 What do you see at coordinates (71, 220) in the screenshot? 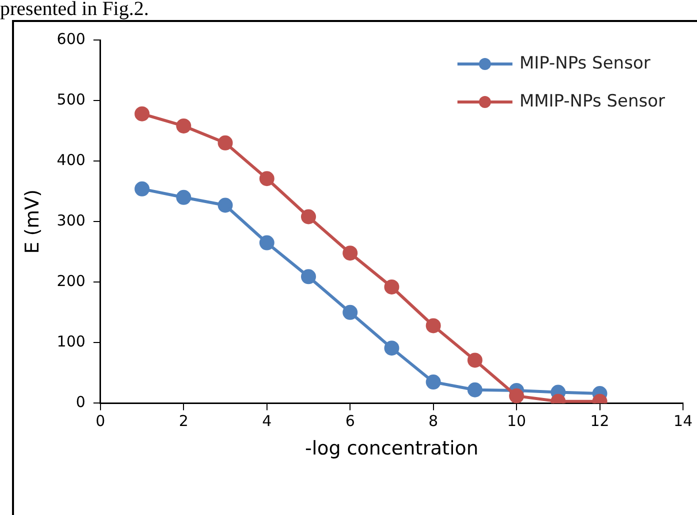
I see `y-tick-label: 300` at bounding box center [71, 220].